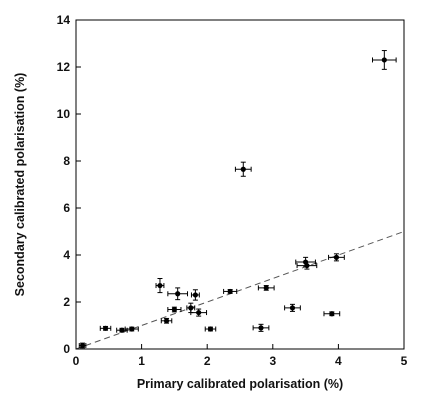 The width and height of the screenshot is (436, 402). I want to click on x-tick-label: 1, so click(141, 361).